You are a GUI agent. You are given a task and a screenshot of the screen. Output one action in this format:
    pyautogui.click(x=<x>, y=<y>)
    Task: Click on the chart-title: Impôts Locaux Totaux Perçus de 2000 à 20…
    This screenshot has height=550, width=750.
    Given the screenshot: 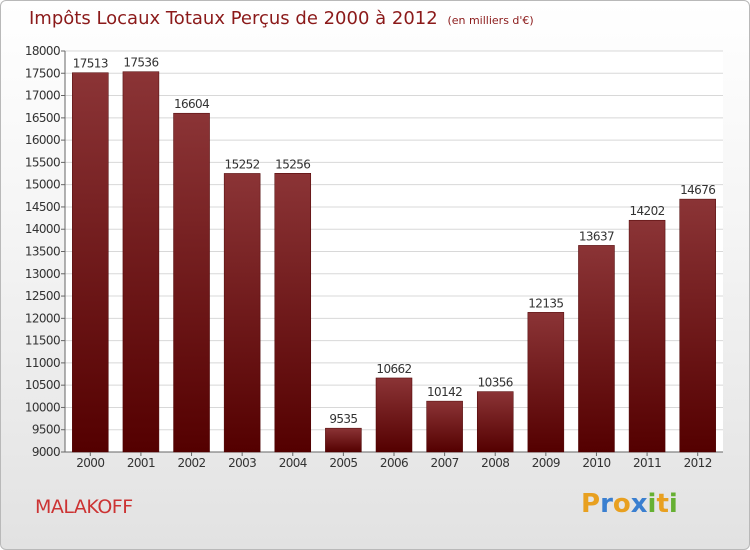 What is the action you would take?
    pyautogui.click(x=281, y=18)
    